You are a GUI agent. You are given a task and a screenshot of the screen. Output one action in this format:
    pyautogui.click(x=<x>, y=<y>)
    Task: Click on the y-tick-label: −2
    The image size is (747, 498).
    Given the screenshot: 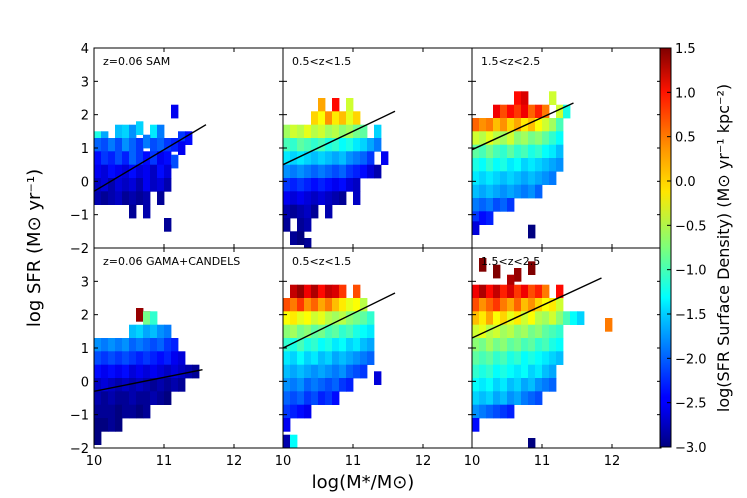 What is the action you would take?
    pyautogui.click(x=79, y=449)
    